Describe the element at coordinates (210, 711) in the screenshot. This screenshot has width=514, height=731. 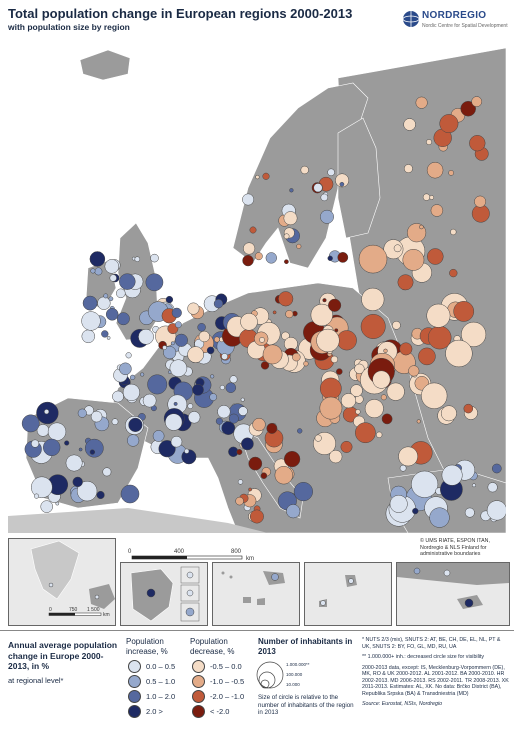
I see `legend-decrease-item-4: < -2.0` at that location.